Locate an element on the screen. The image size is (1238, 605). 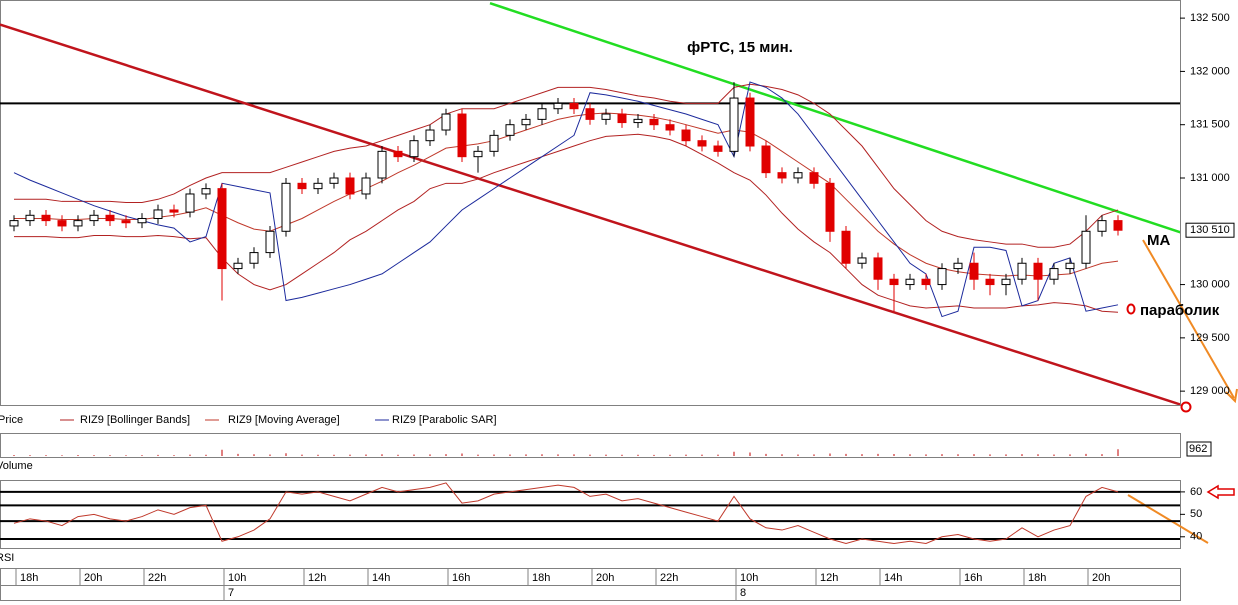
chart-title: фРТС, 15 мин. is located at coordinates (740, 47).